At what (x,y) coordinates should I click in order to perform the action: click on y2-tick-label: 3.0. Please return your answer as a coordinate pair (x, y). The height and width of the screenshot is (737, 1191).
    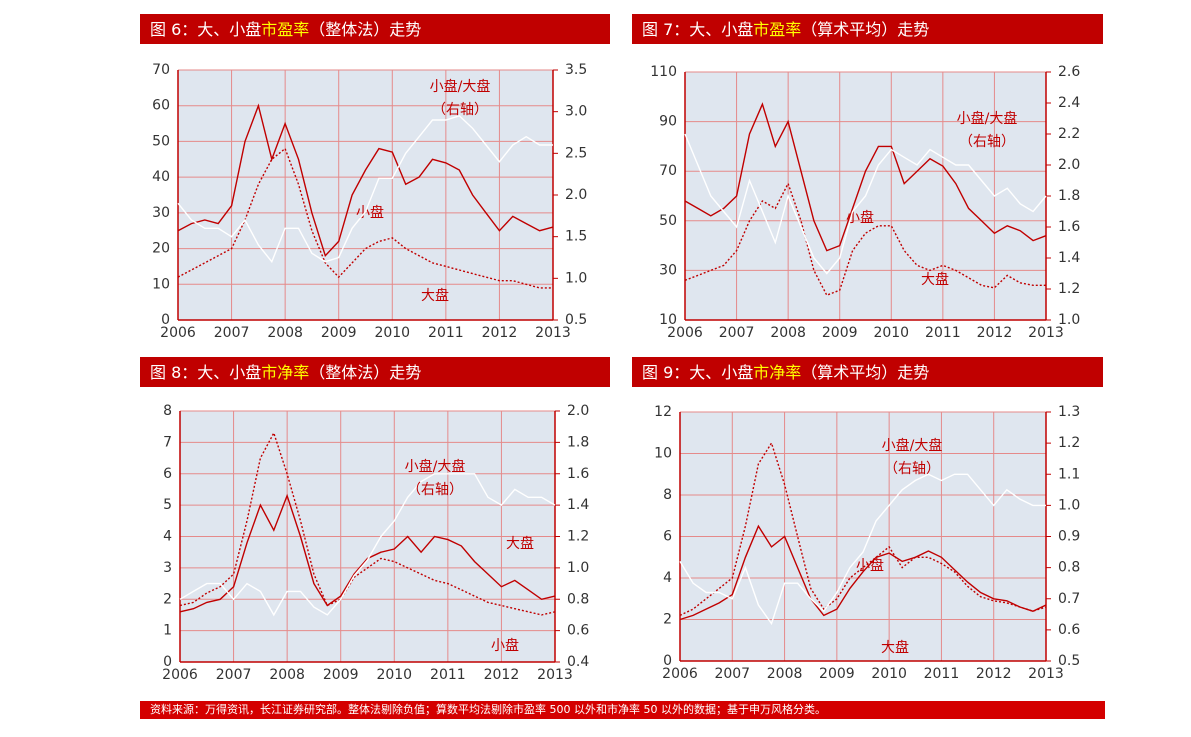
    Looking at the image, I should click on (576, 112).